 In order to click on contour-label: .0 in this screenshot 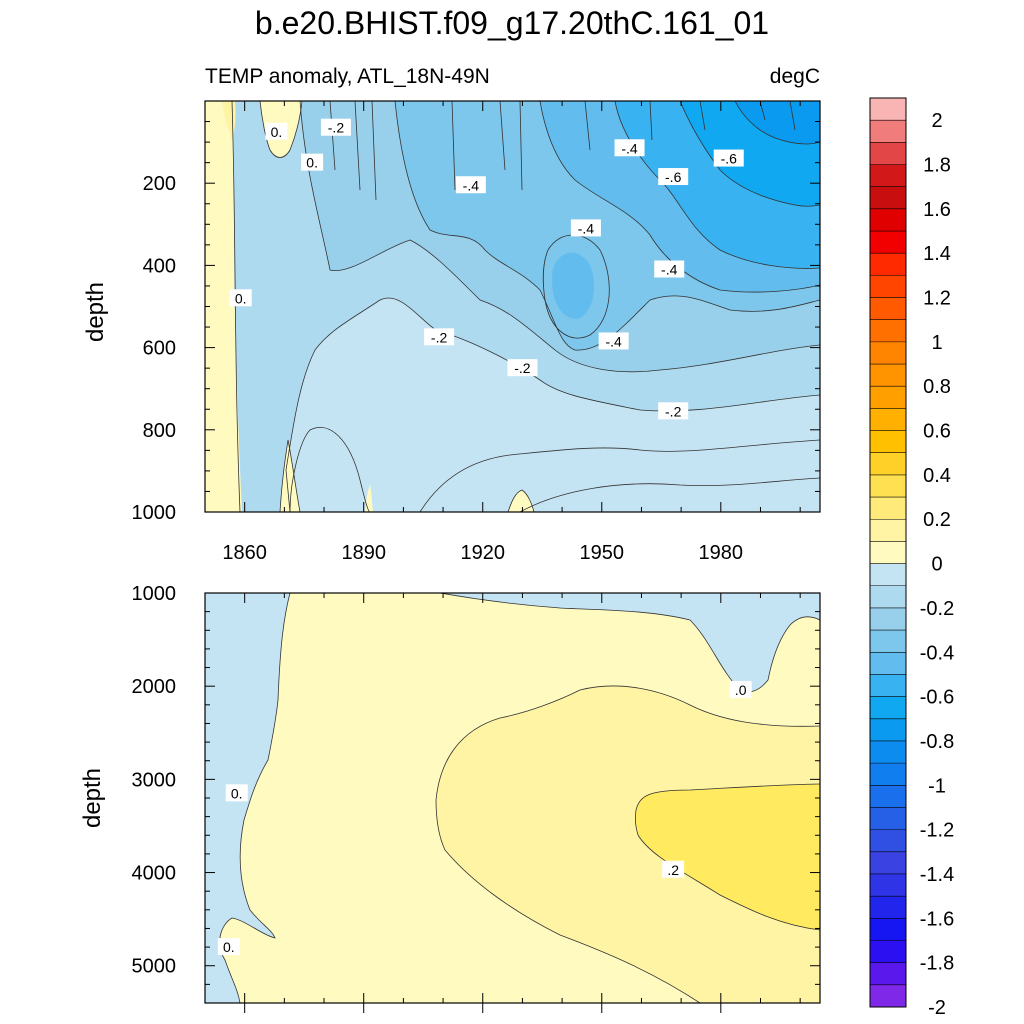, I will do `click(740, 689)`.